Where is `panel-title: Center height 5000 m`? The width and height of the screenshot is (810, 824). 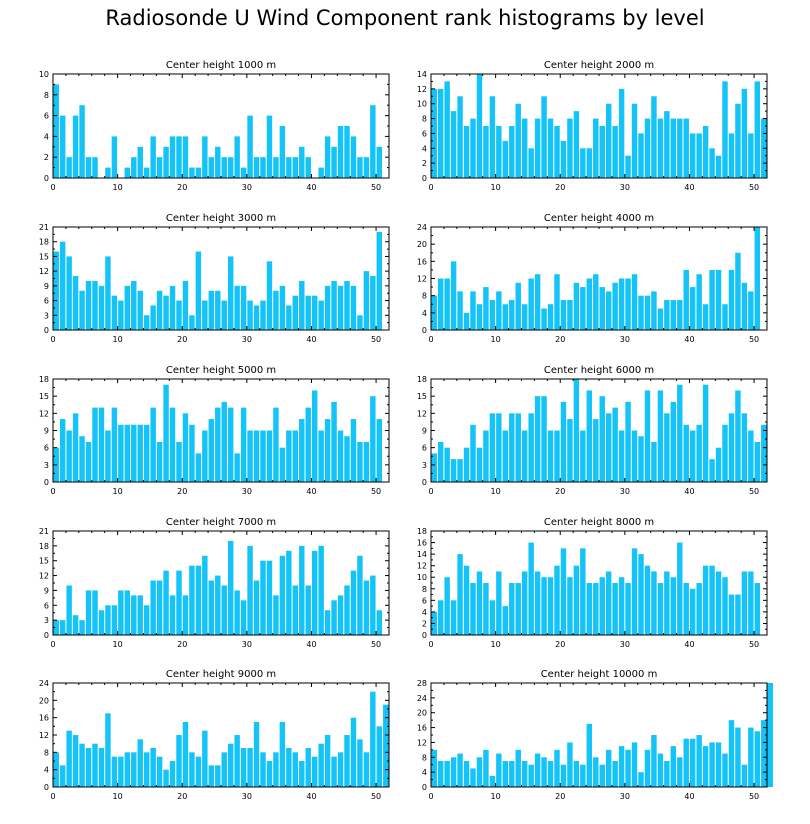 panel-title: Center height 5000 m is located at coordinates (221, 370).